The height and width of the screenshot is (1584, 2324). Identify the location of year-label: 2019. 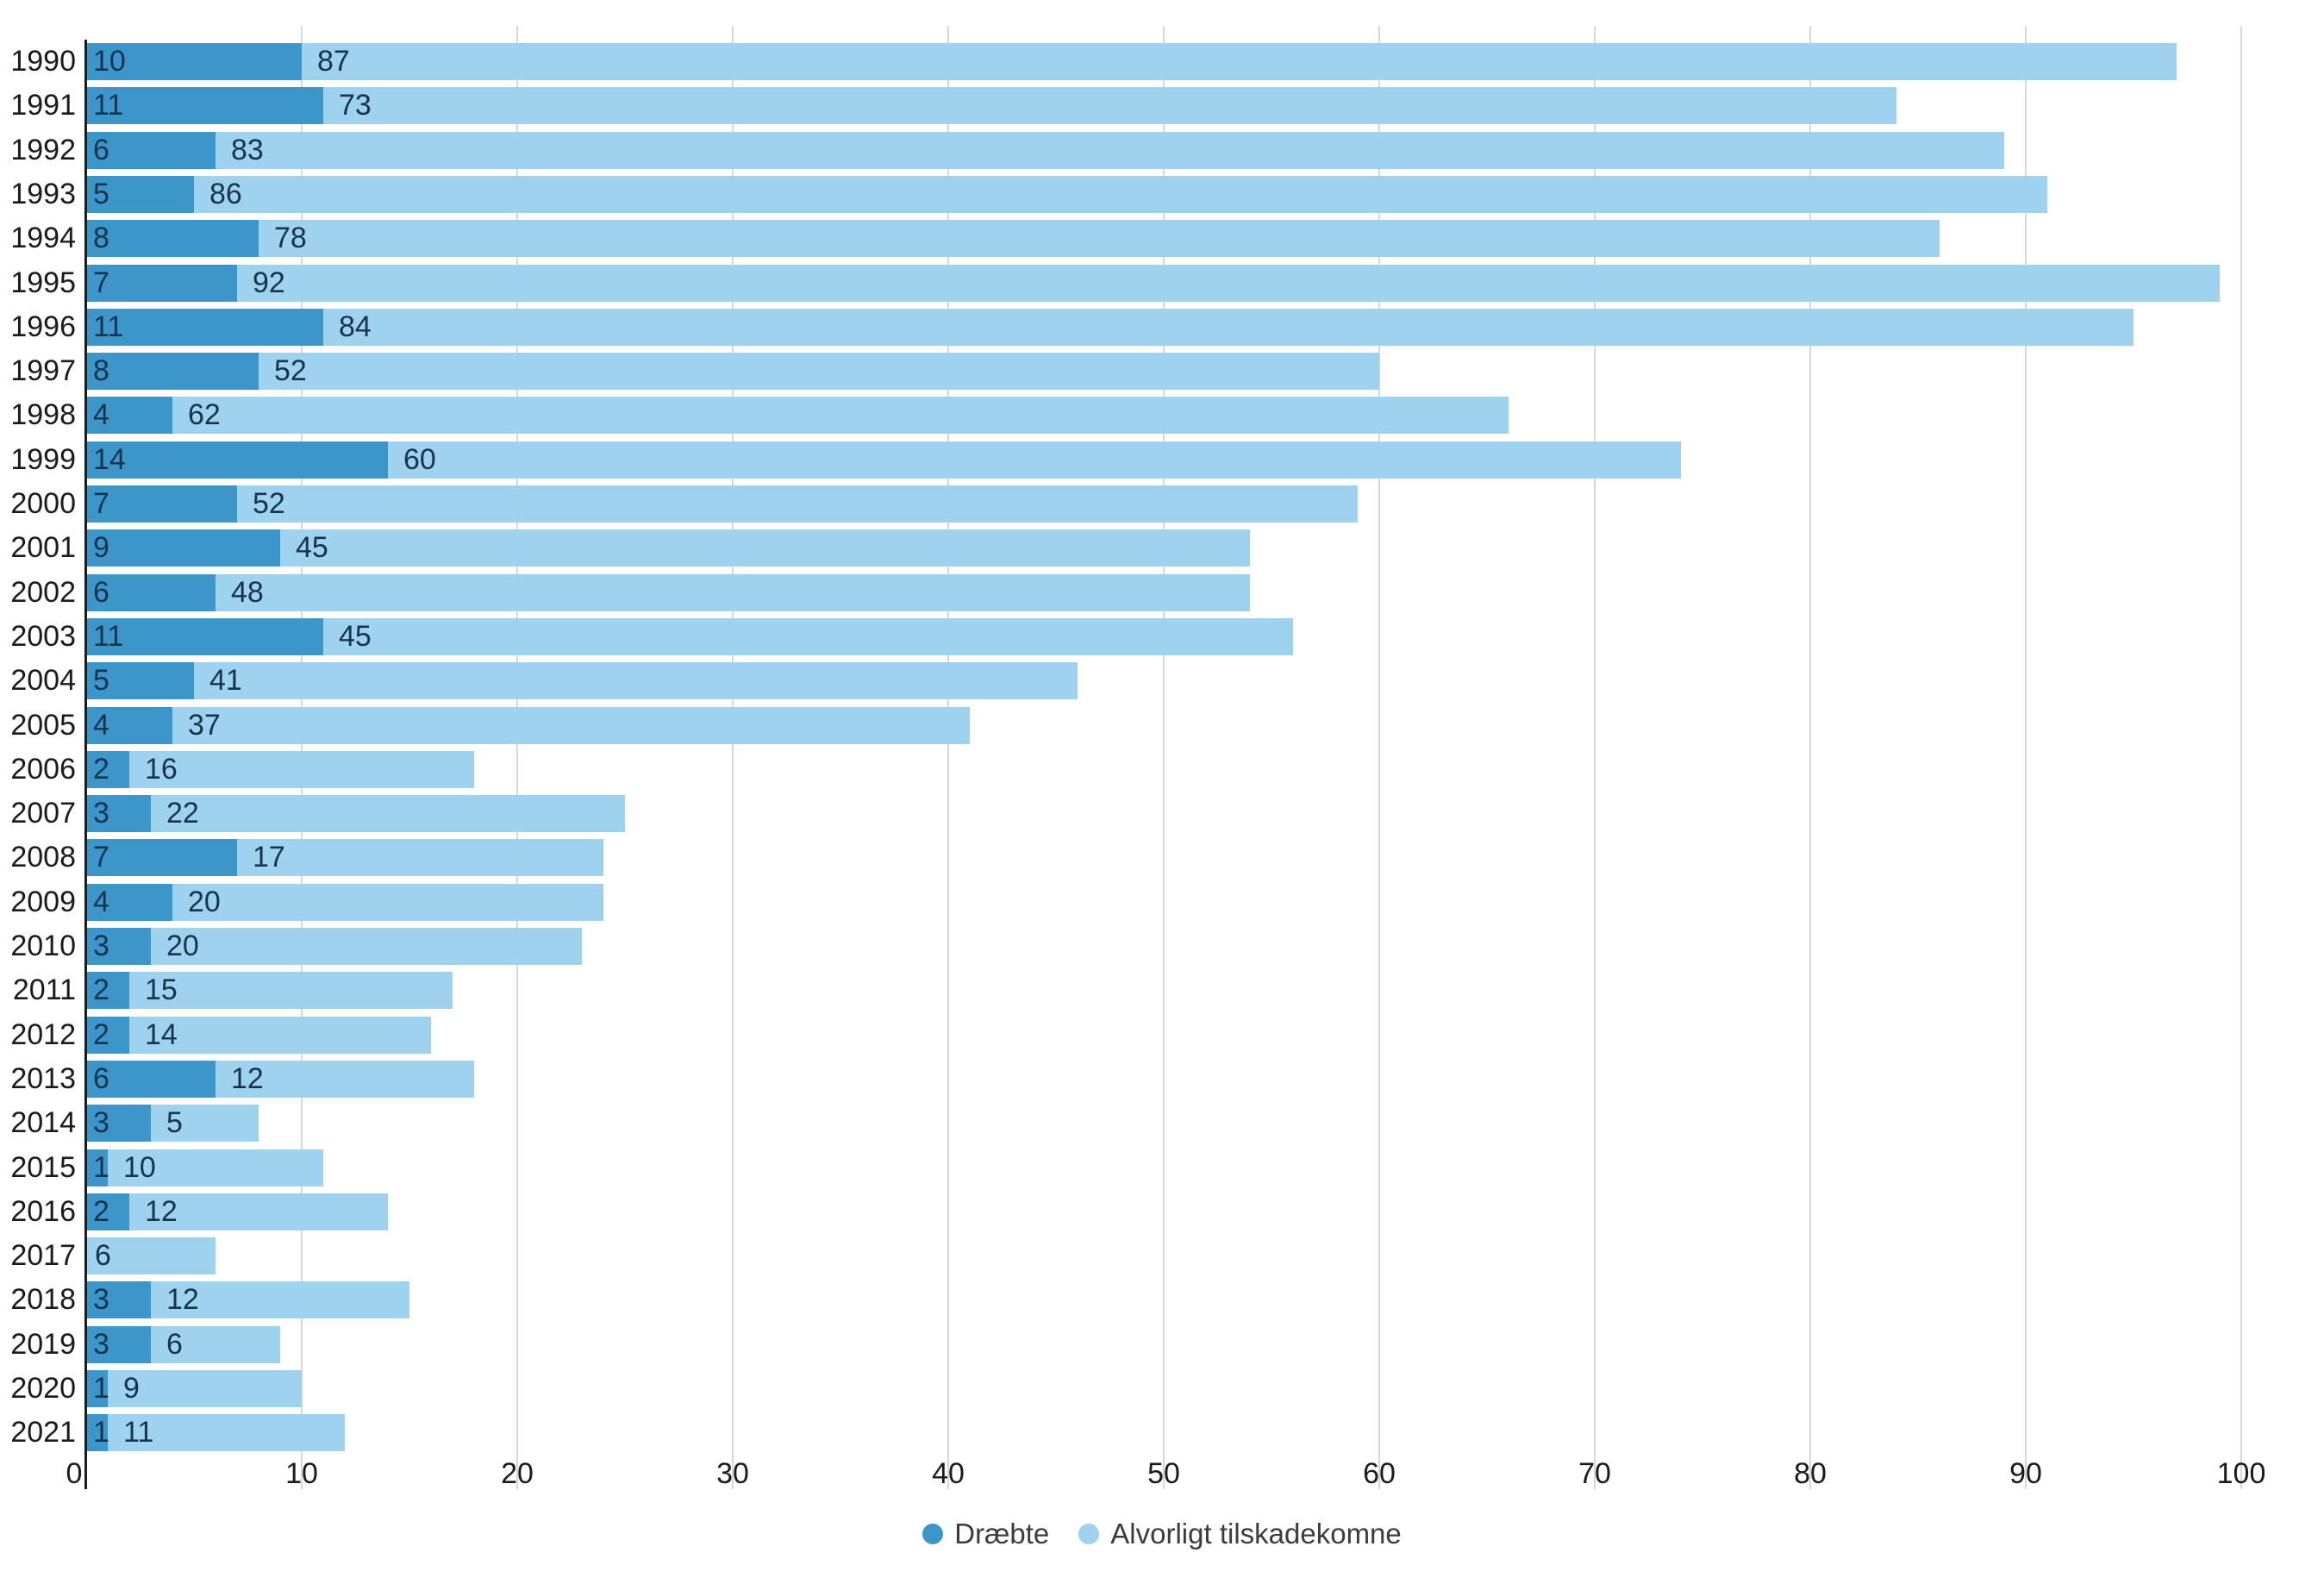
(43, 1344).